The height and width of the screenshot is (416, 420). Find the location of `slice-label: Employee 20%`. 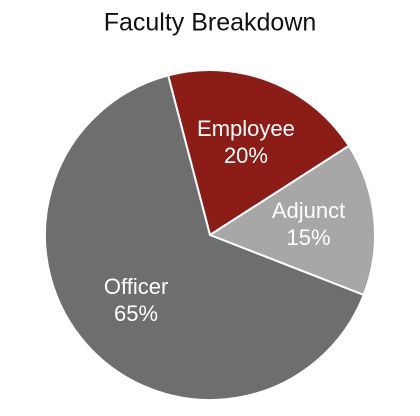

slice-label: Employee 20% is located at coordinates (246, 142).